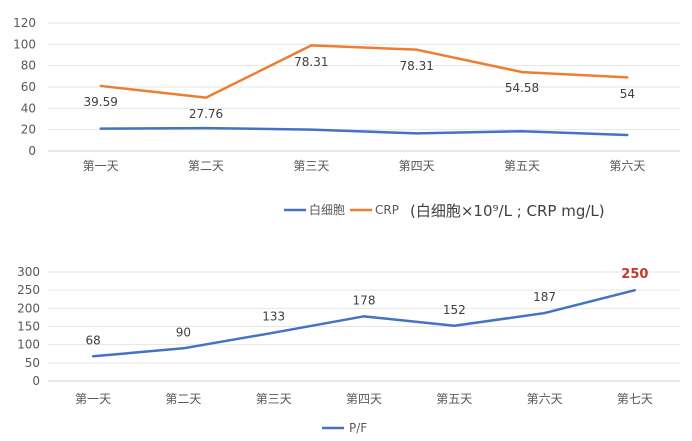 The image size is (692, 441). Describe the element at coordinates (183, 332) in the screenshot. I see `data-label: 90` at that location.